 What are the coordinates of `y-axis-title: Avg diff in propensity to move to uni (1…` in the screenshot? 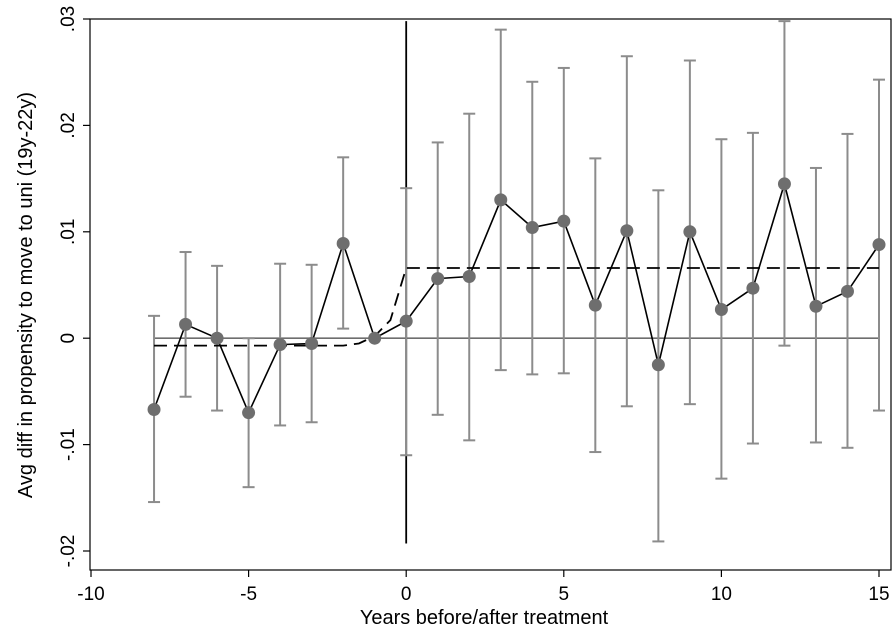 It's located at (26, 295).